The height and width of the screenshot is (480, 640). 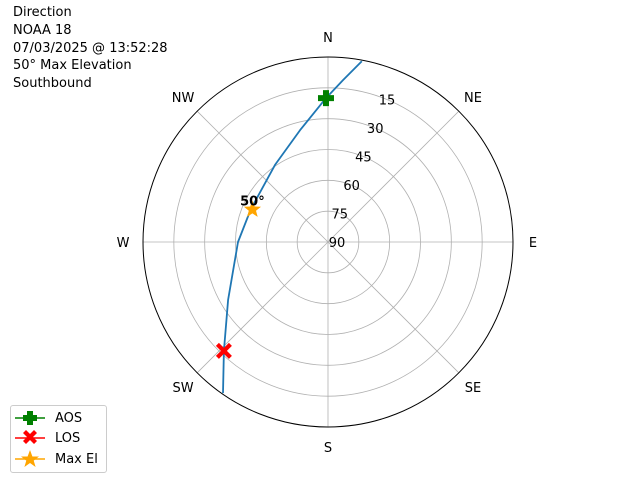 I want to click on compass-label-s: S, so click(x=328, y=448).